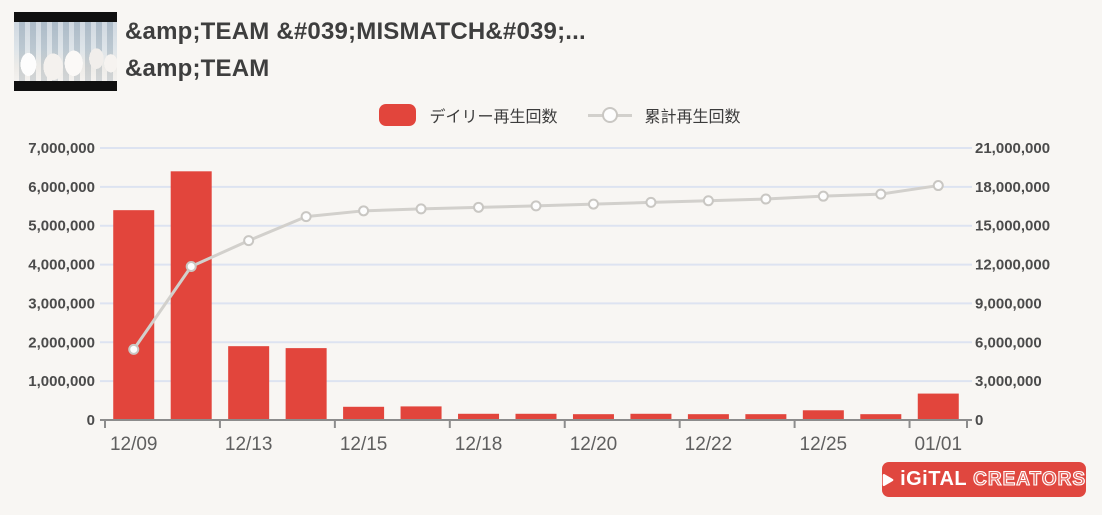 Image resolution: width=1102 pixels, height=515 pixels. What do you see at coordinates (979, 420) in the screenshot?
I see `right-axis-tick-label: 0` at bounding box center [979, 420].